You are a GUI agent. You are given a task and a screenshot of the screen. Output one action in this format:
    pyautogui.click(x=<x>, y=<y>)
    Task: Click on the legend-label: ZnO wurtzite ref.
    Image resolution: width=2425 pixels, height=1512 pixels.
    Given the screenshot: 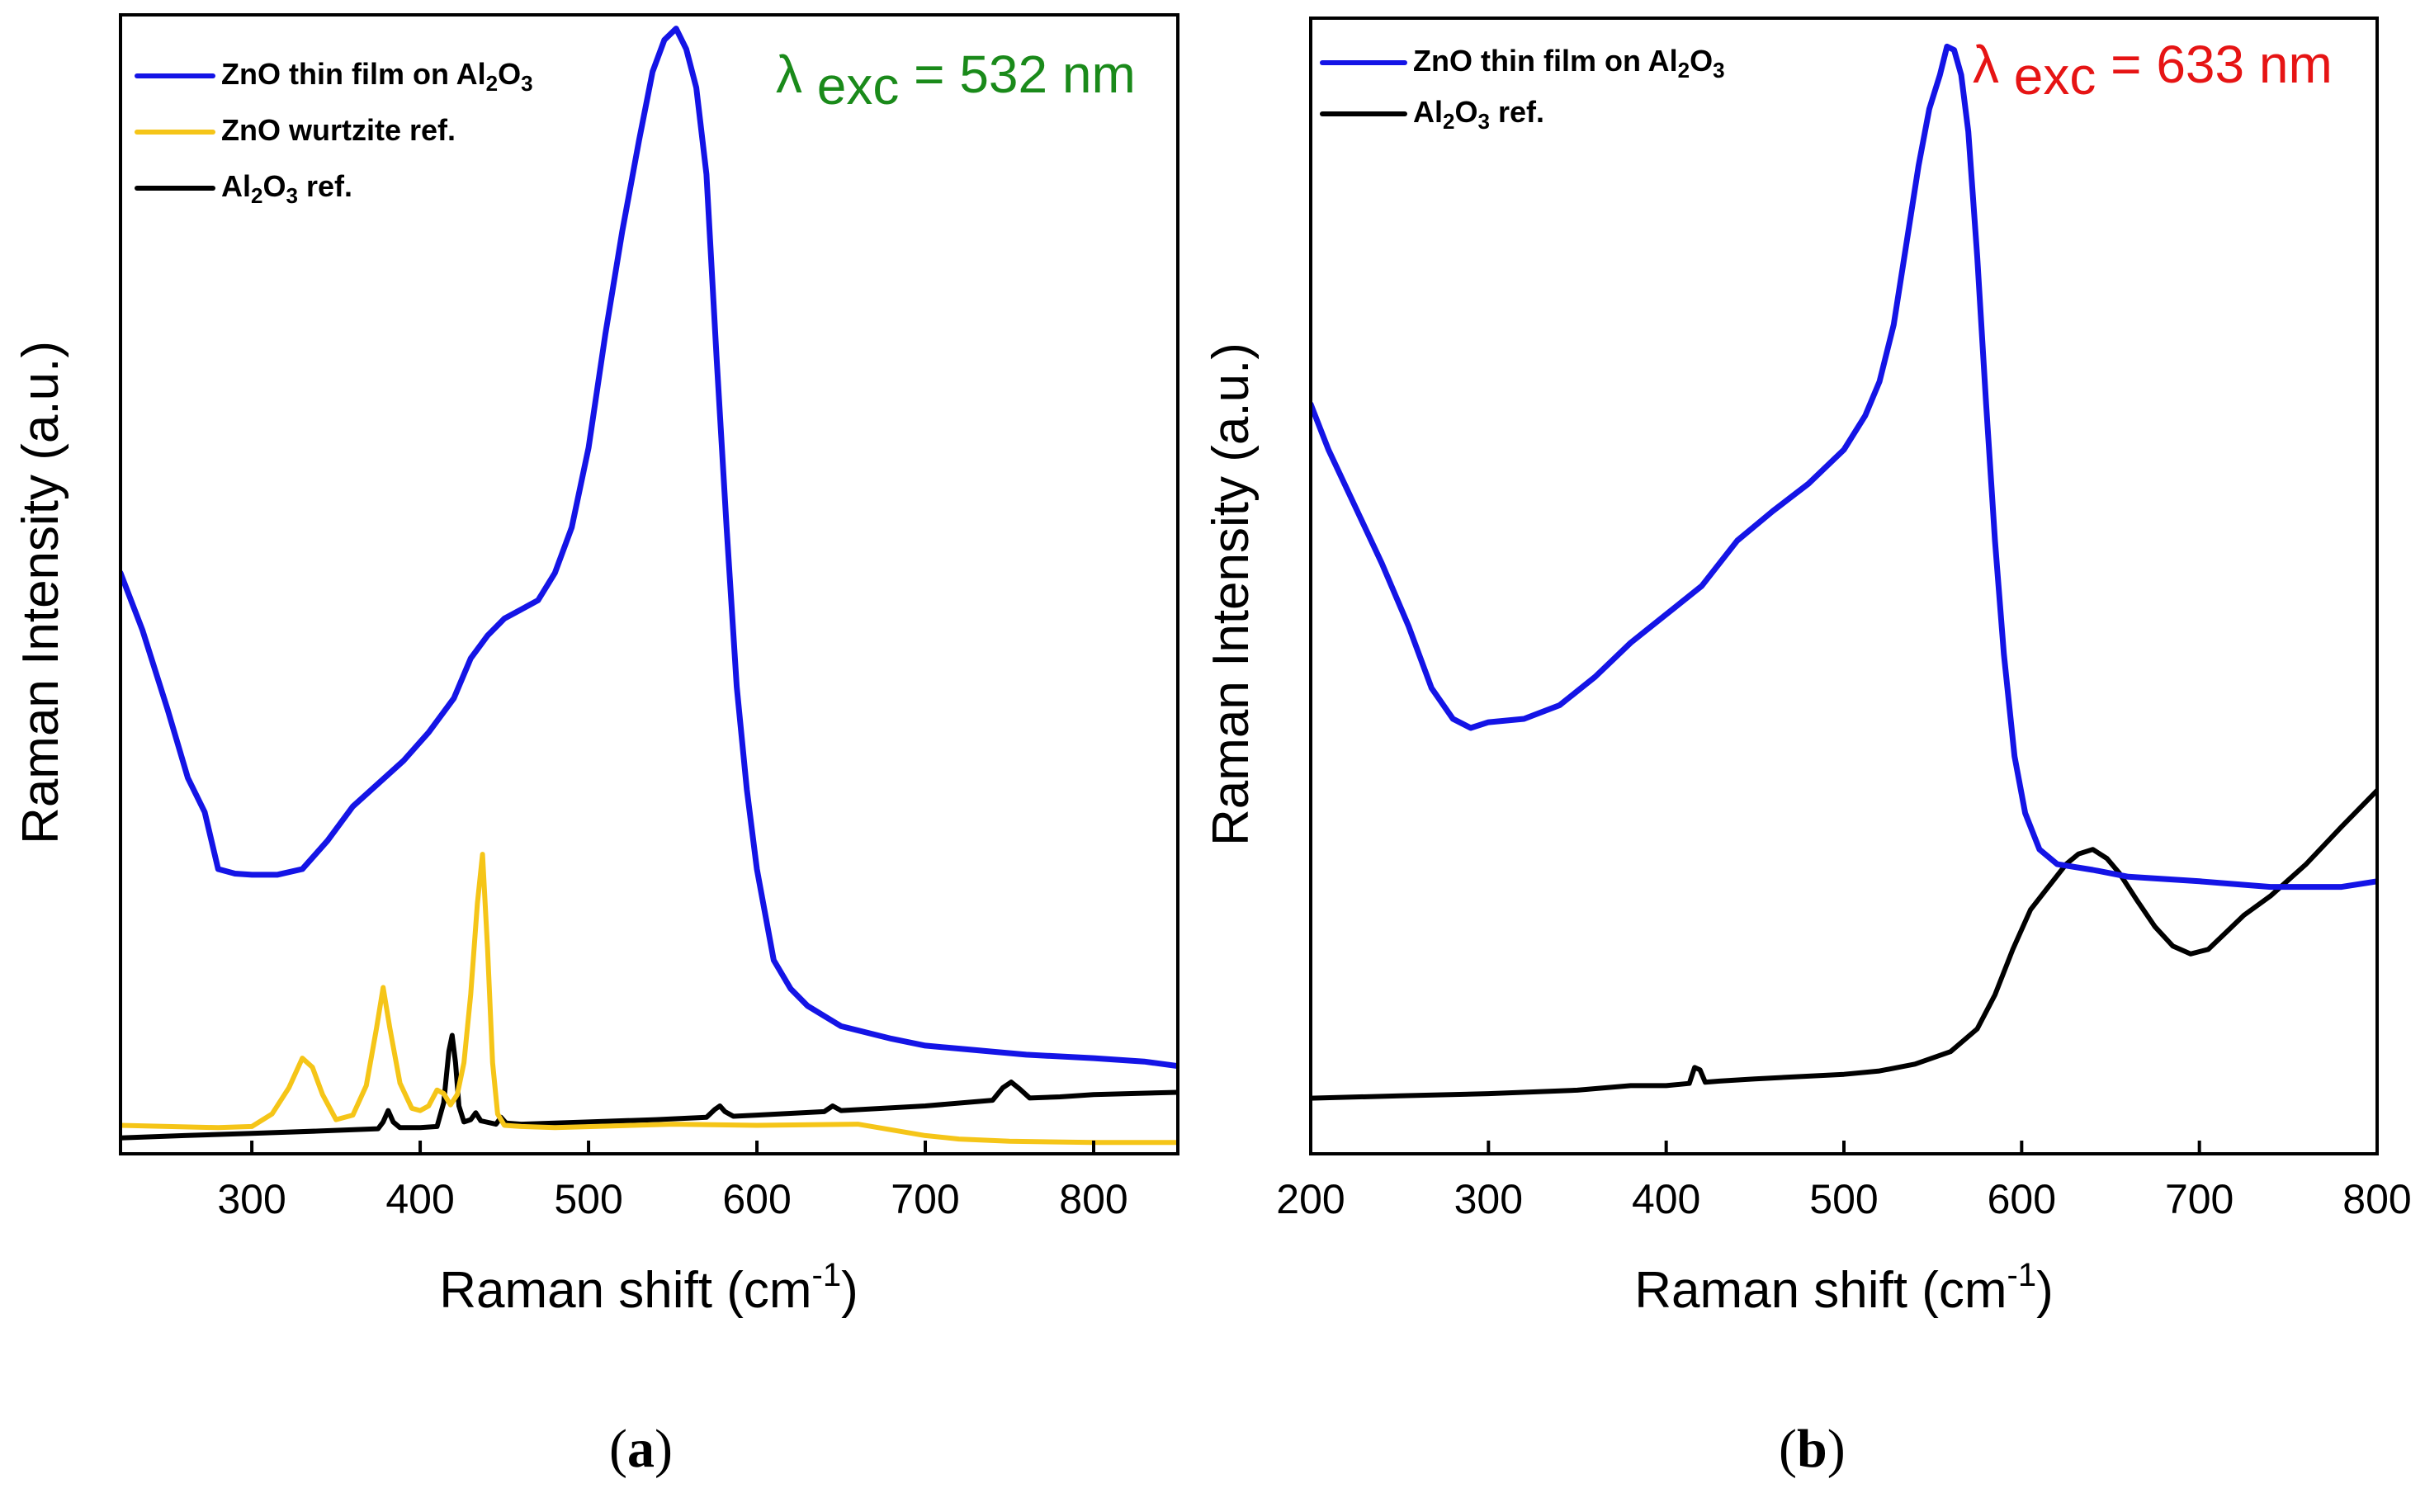 What is the action you would take?
    pyautogui.click(x=338, y=130)
    